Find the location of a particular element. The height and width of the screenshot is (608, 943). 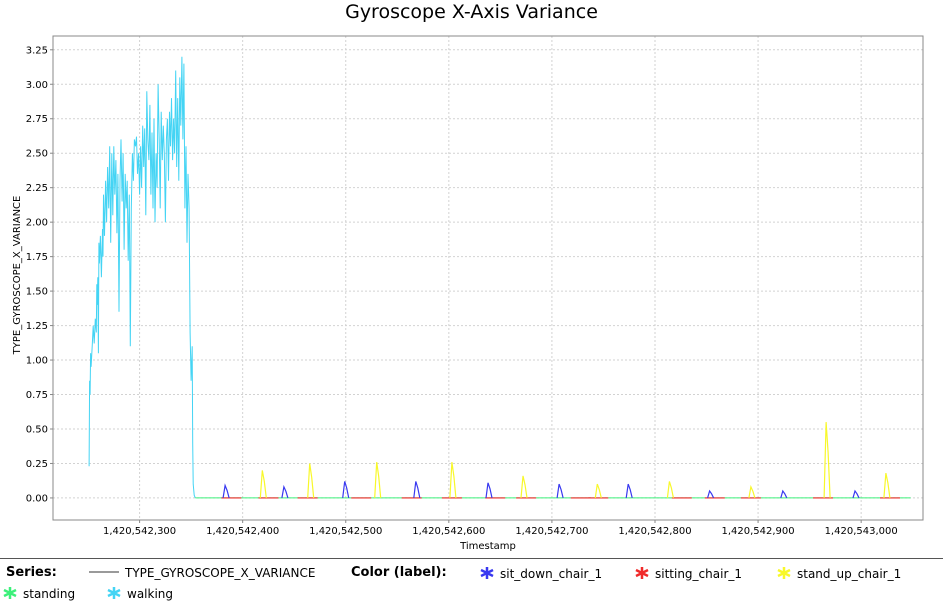

legend-item-standing: standing is located at coordinates (39, 593).